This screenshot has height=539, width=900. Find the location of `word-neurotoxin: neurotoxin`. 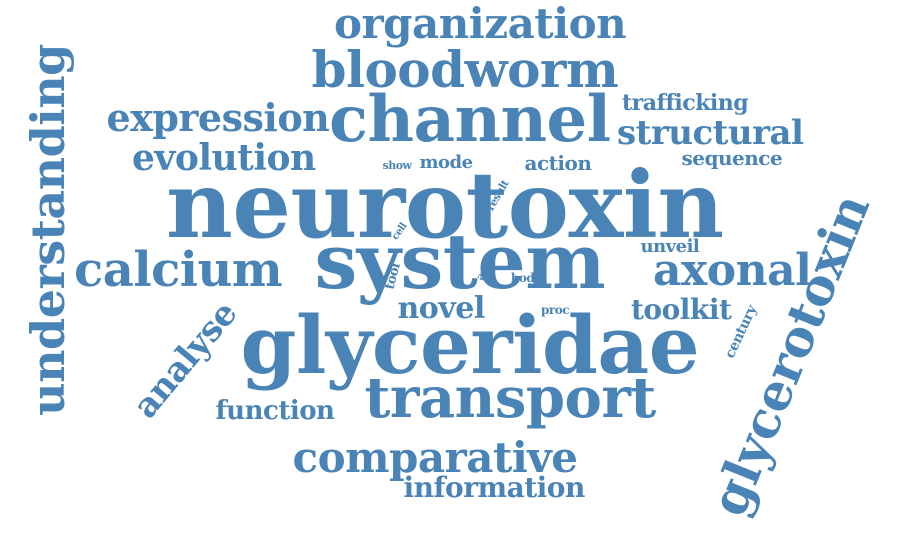

word-neurotoxin: neurotoxin is located at coordinates (445, 205).